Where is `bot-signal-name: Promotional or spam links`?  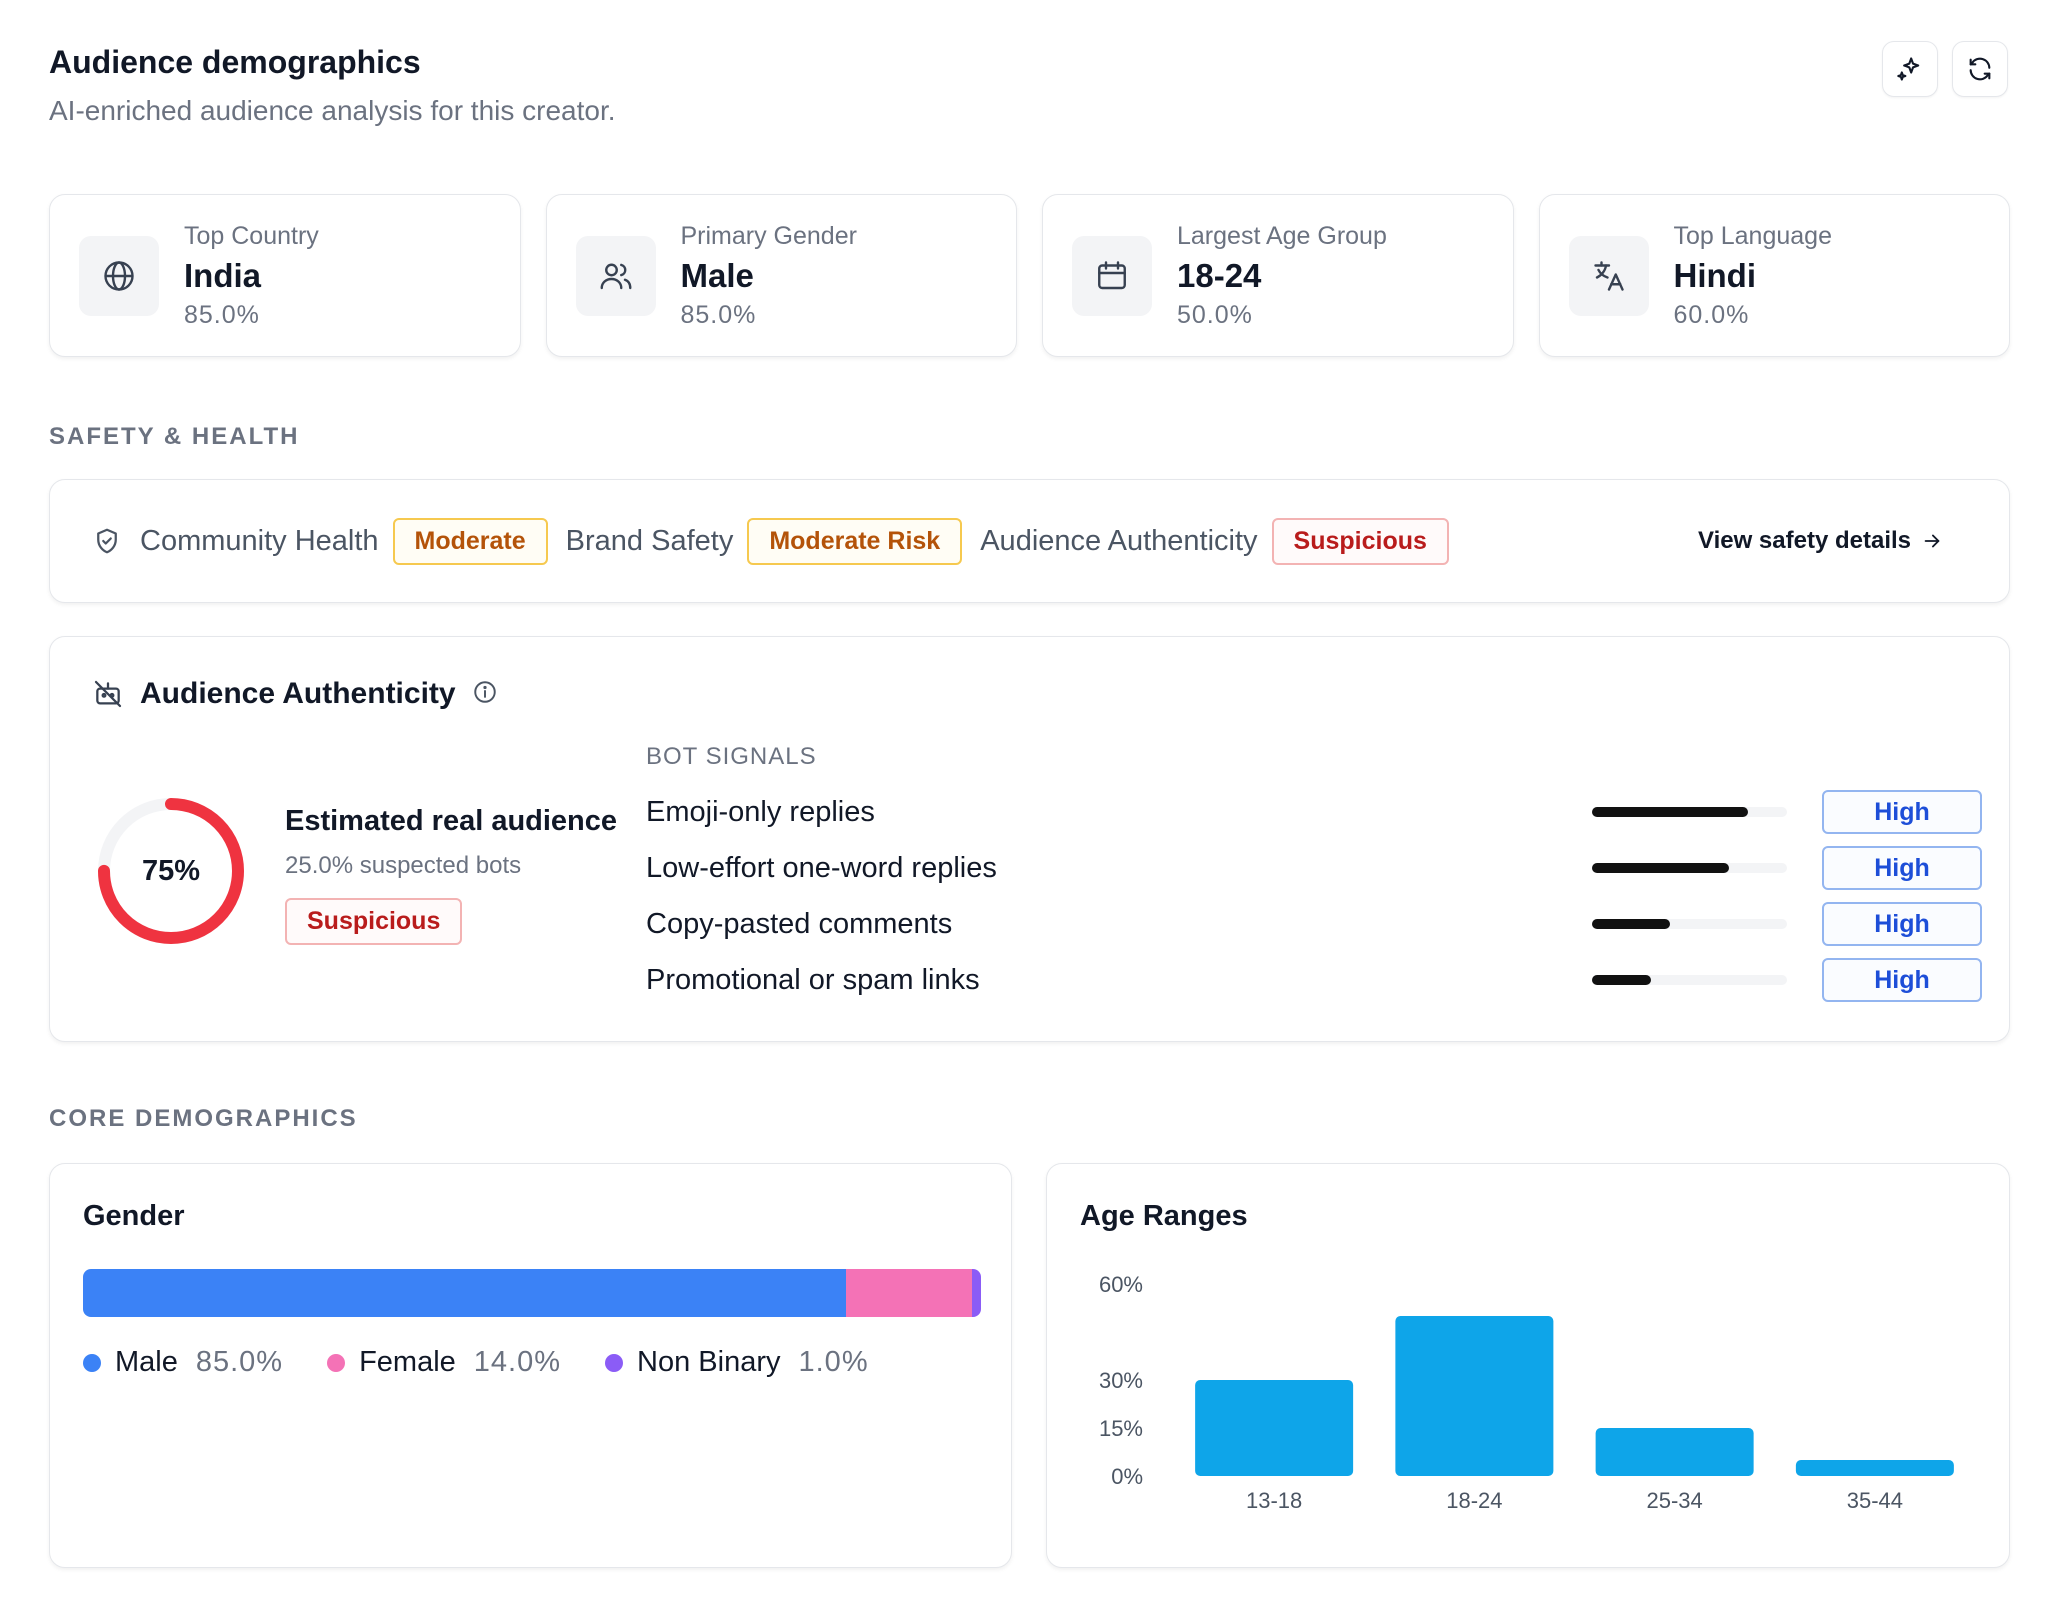
bot-signal-name: Promotional or spam links is located at coordinates (813, 979).